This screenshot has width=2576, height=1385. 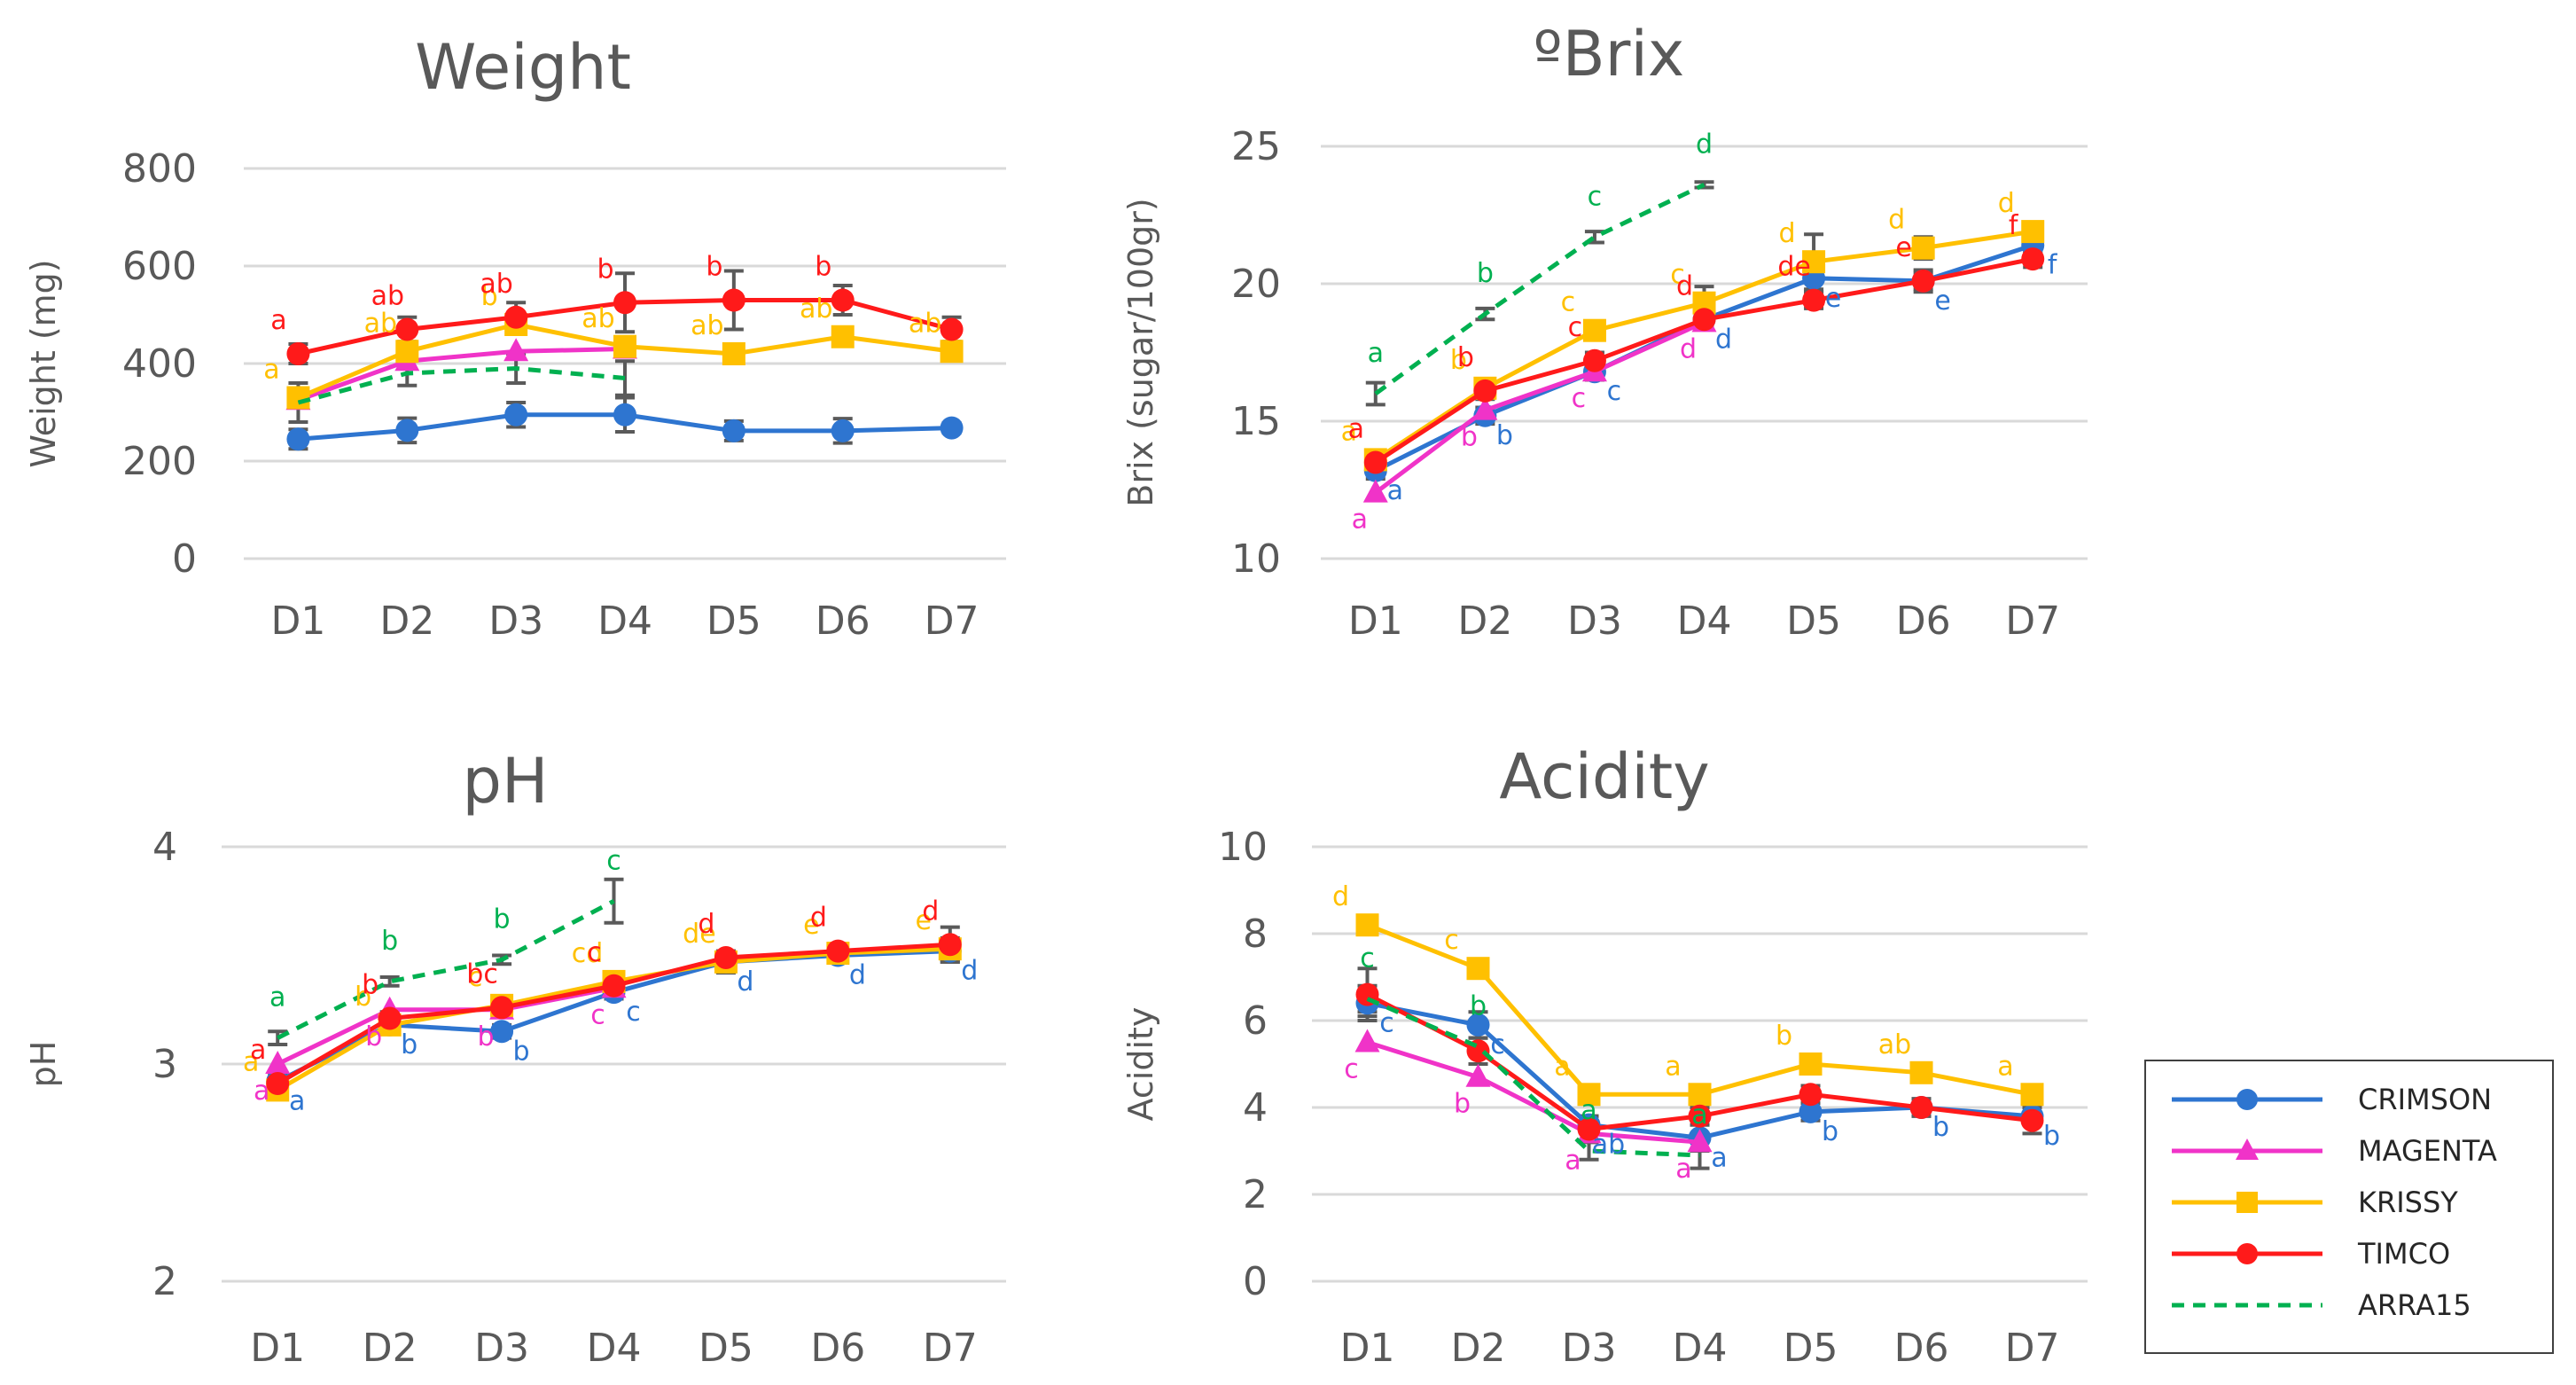 I want to click on legend-item-crimson: CRIMSON, so click(x=2332, y=1099).